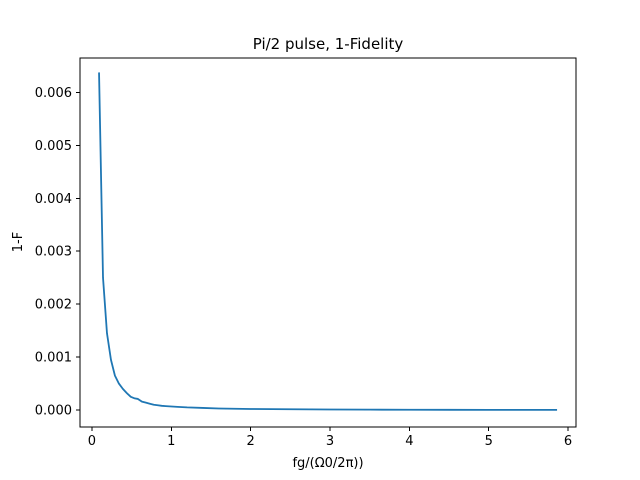 The width and height of the screenshot is (640, 480). Describe the element at coordinates (53, 93) in the screenshot. I see `y-tick-label: 0.006` at that location.